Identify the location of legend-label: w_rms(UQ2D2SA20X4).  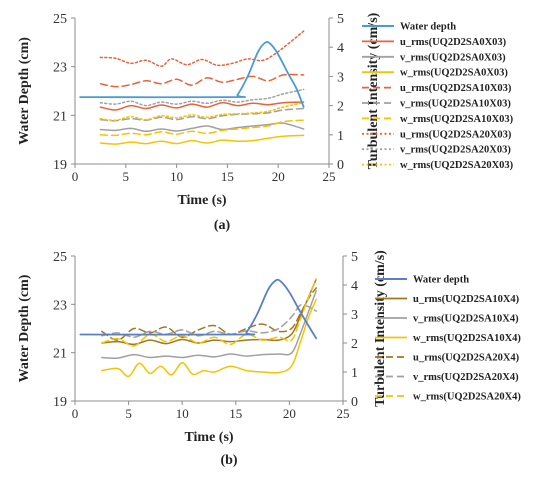
(467, 397).